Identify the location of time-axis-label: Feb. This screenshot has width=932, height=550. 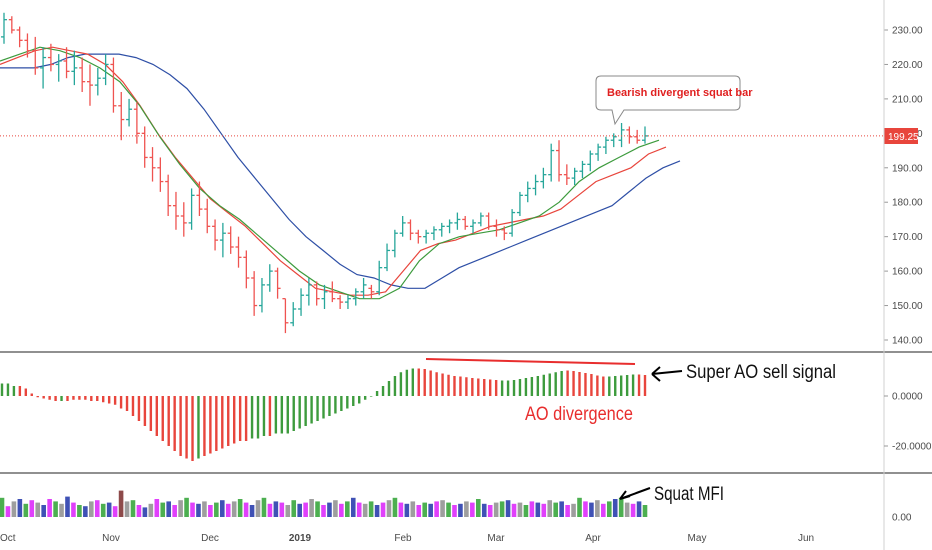
(403, 538).